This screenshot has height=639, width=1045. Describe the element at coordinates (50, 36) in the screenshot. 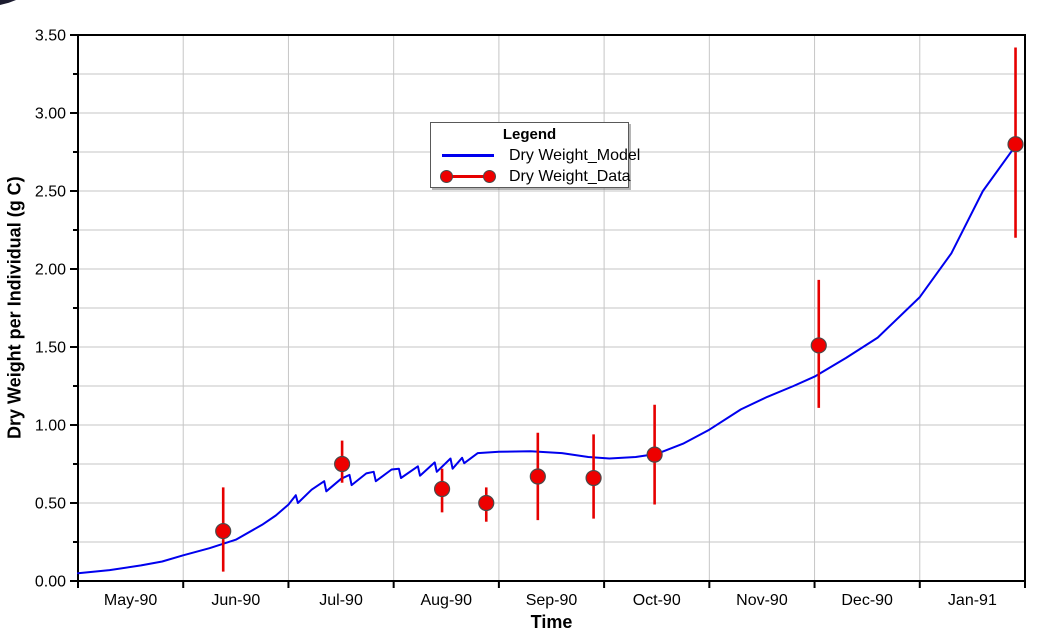

I see `y-tick-label: 3.50` at that location.